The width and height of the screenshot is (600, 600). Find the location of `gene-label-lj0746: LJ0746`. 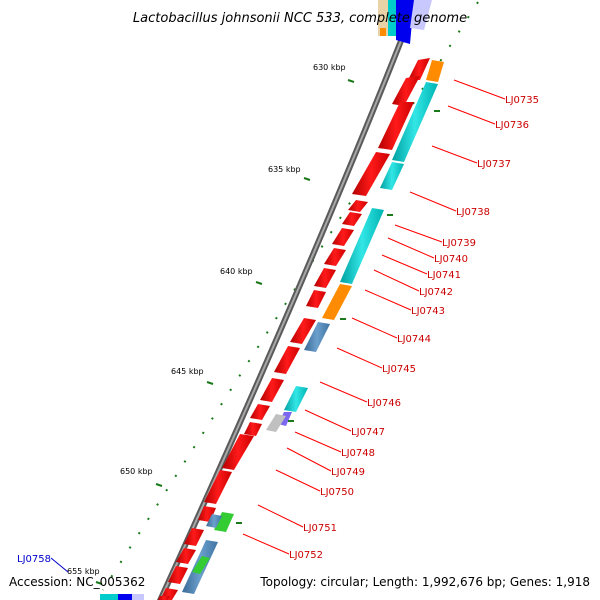

gene-label-lj0746: LJ0746 is located at coordinates (384, 403).